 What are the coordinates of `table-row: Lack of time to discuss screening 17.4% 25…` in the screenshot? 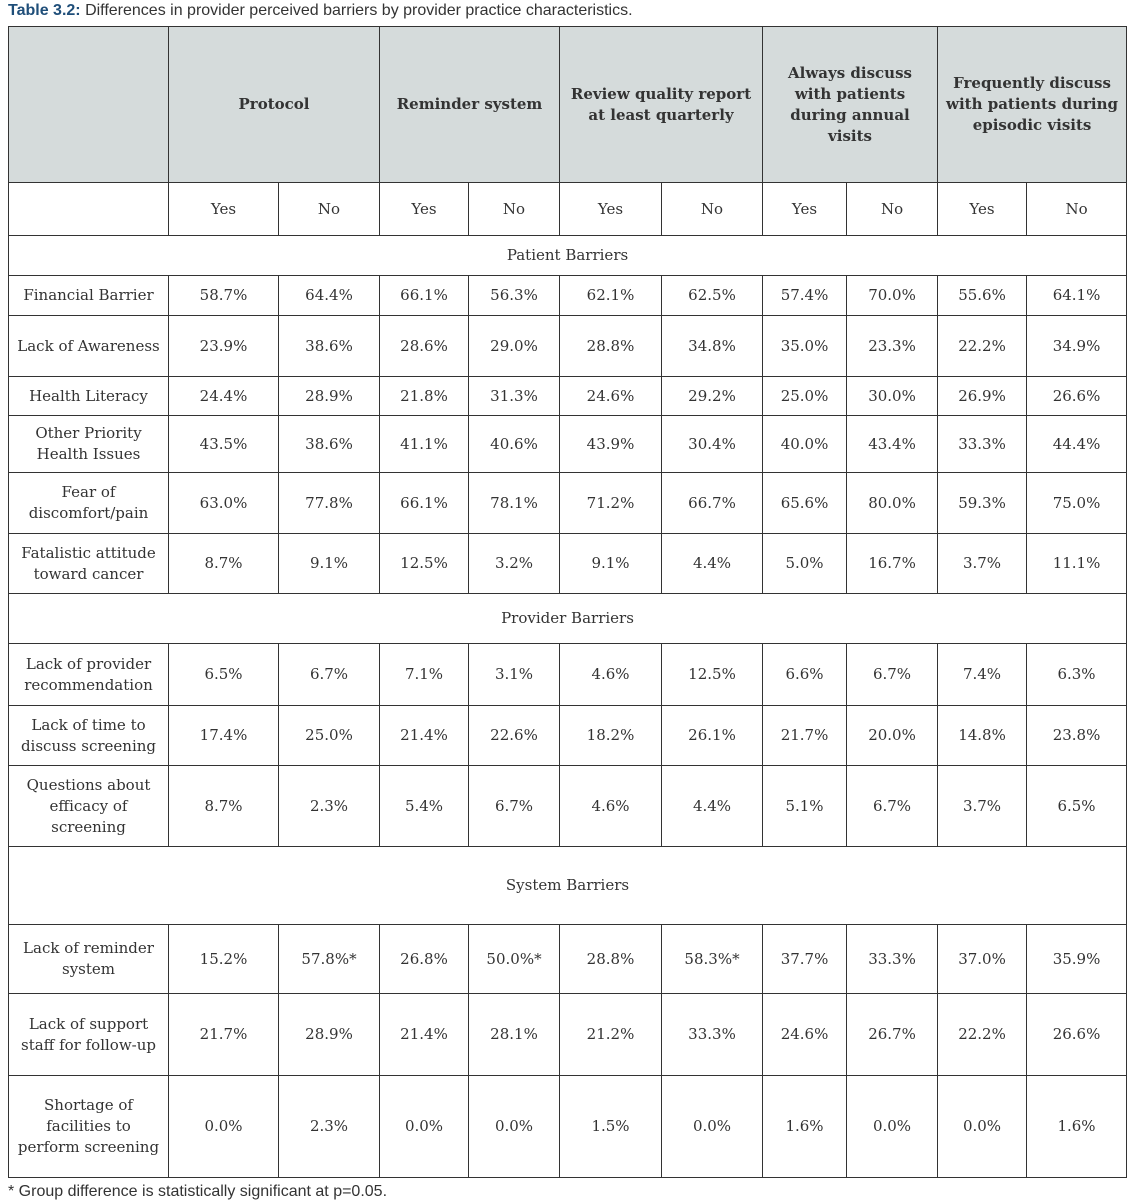 It's located at (568, 735).